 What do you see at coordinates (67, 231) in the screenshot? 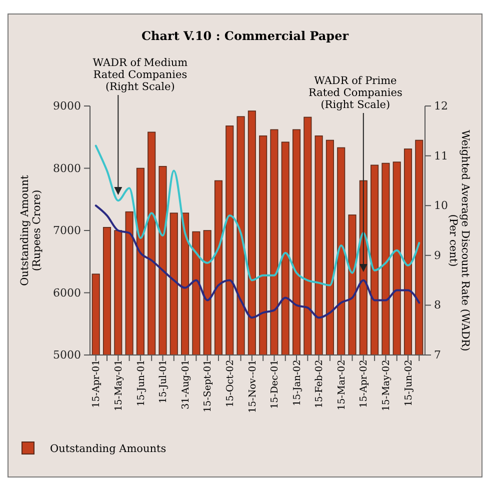
I see `y-tick-label: 7000` at bounding box center [67, 231].